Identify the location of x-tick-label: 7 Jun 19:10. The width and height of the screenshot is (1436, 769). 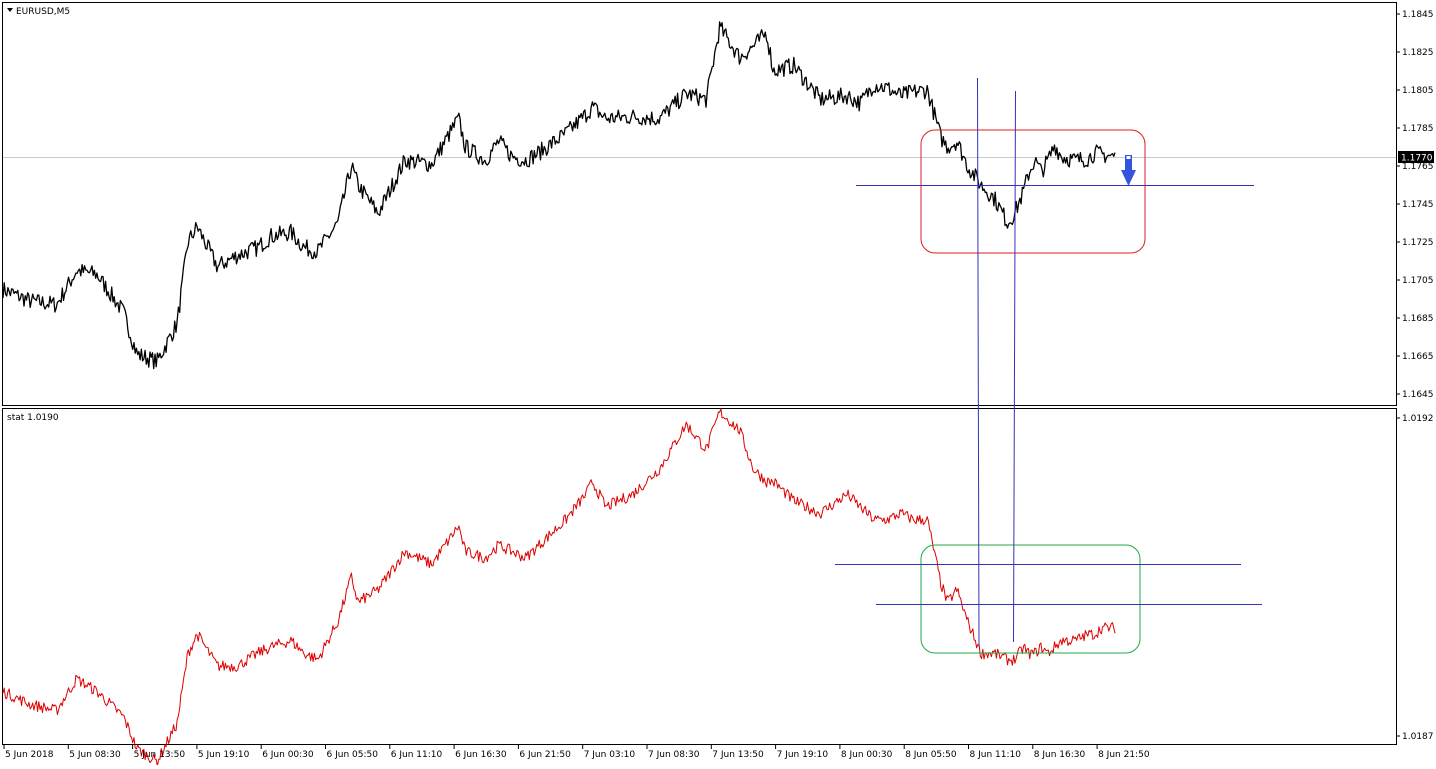
(803, 755).